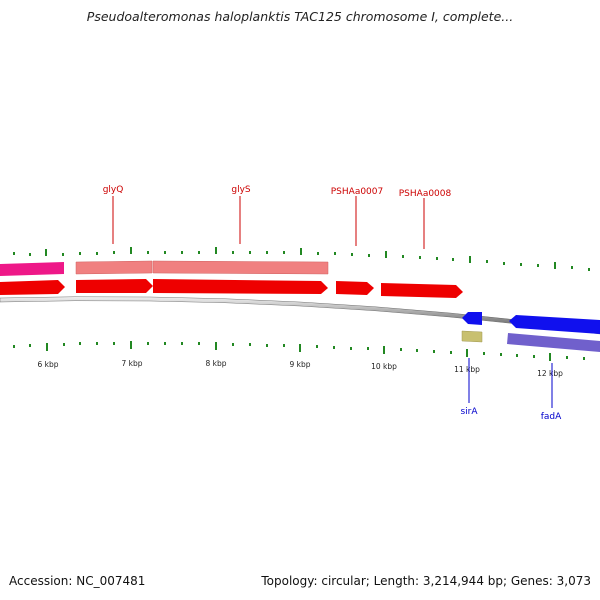  What do you see at coordinates (469, 412) in the screenshot?
I see `gene-label-sira: sirA` at bounding box center [469, 412].